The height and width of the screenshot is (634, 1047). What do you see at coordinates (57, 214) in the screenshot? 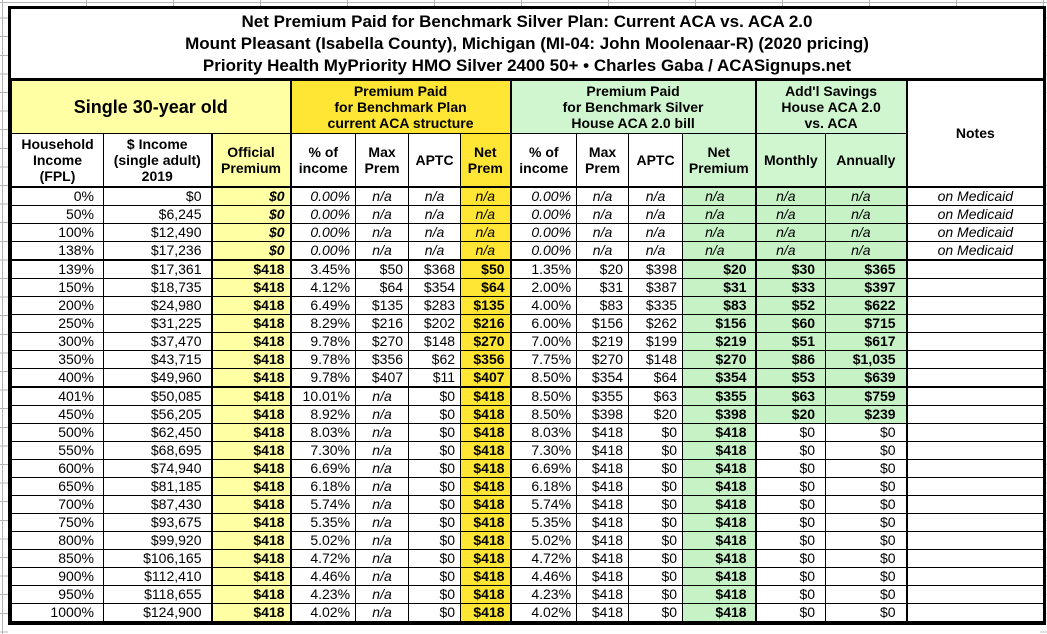
I see `cell-fpl: 50%` at bounding box center [57, 214].